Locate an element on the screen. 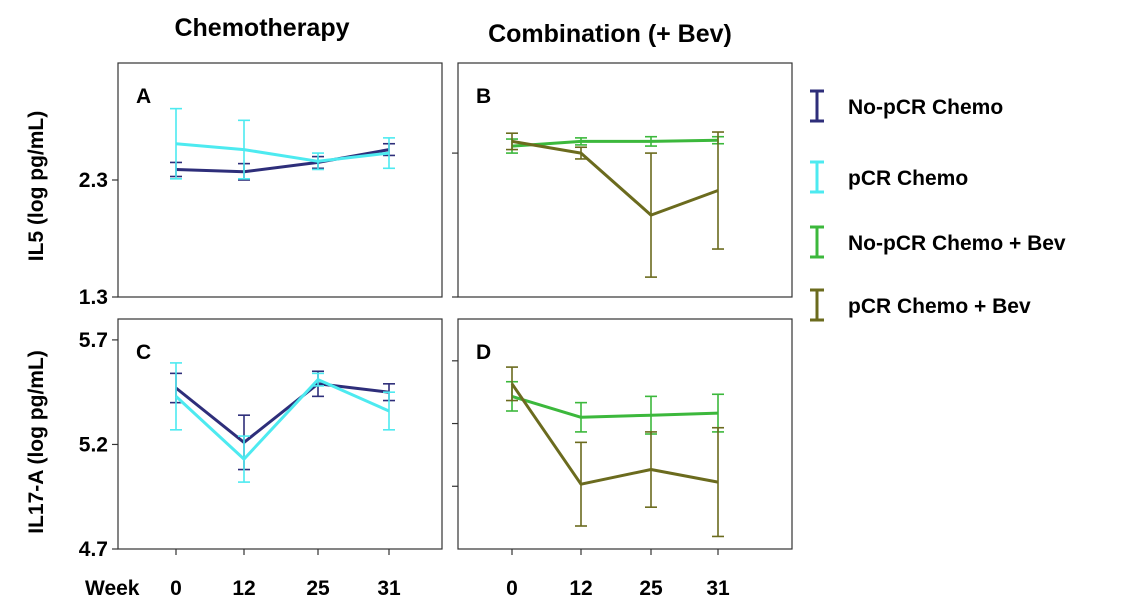 The width and height of the screenshot is (1126, 603). y-tick-label: 4.7 is located at coordinates (93, 549).